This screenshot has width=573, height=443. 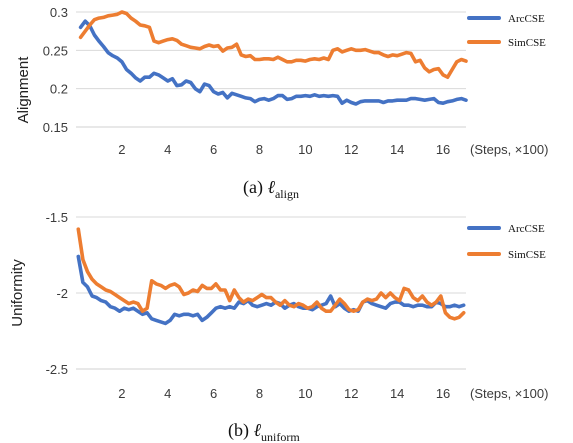 What do you see at coordinates (509, 393) in the screenshot?
I see `uniformity-x-unit-label: (Steps, ×100)` at bounding box center [509, 393].